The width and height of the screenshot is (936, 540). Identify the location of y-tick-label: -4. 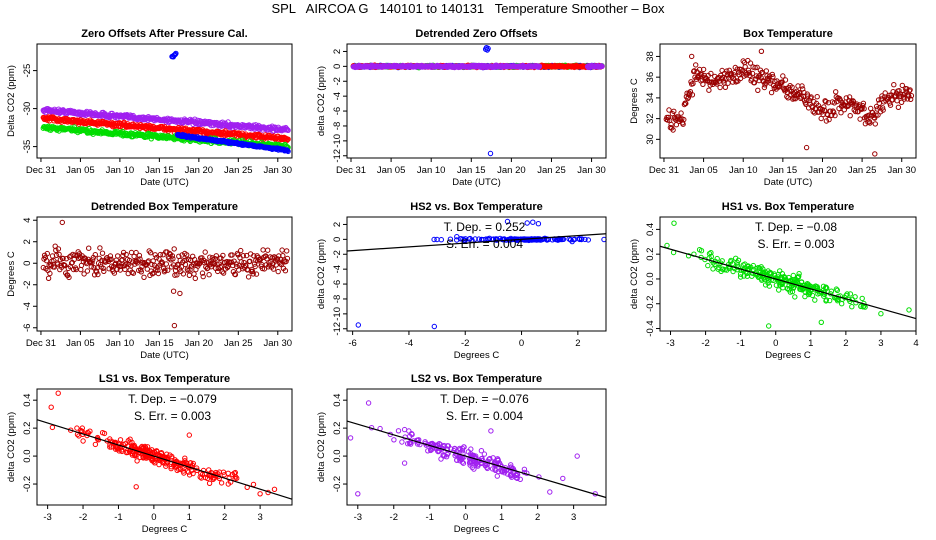
(27, 306).